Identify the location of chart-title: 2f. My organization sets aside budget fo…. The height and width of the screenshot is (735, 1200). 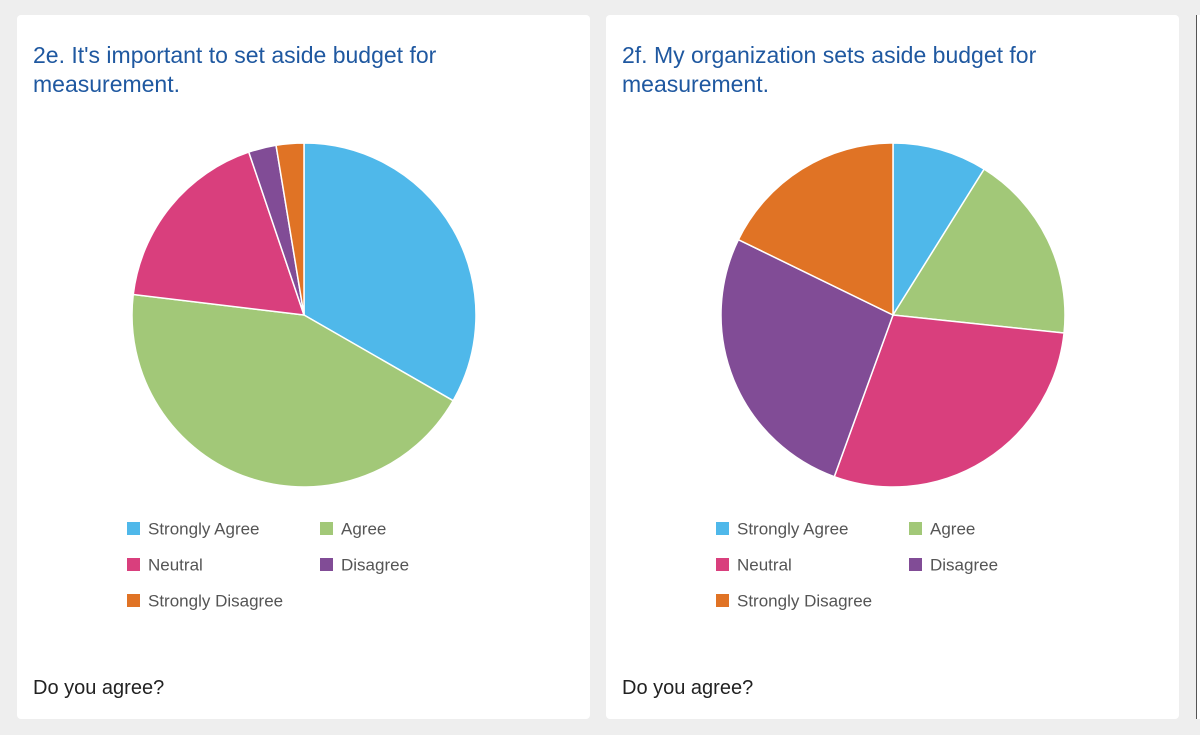
(829, 69).